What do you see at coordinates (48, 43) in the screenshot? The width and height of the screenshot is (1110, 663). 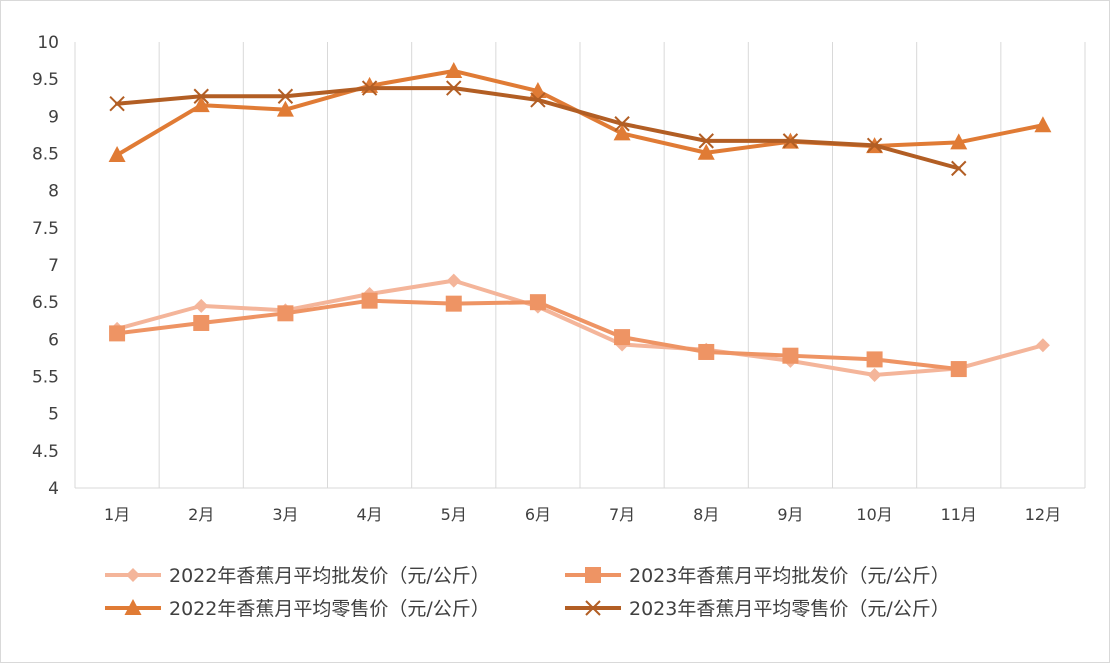 I see `y-tick-label: 10` at bounding box center [48, 43].